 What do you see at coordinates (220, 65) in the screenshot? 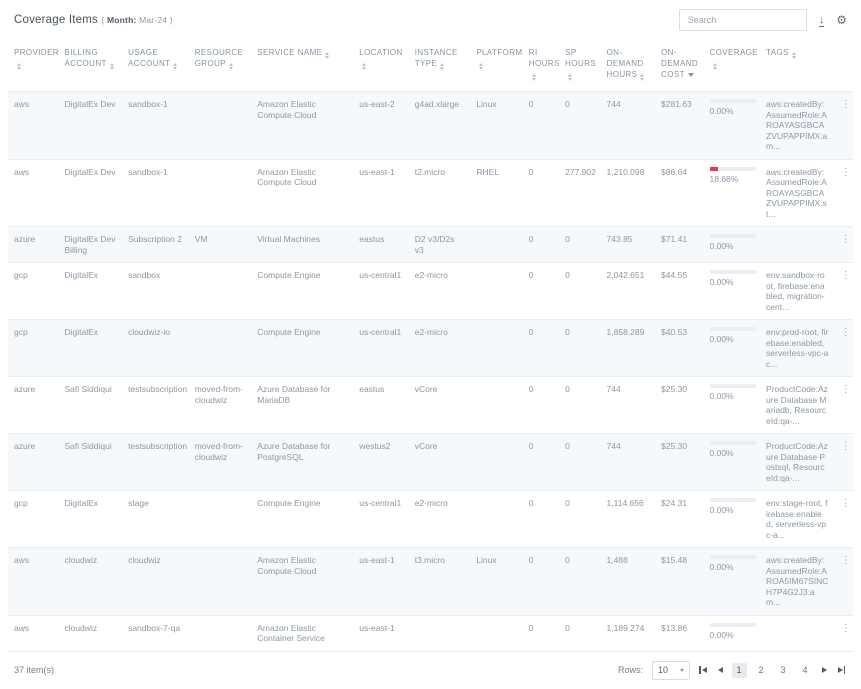
I see `column-header-resource_group: RESOURCE GROUP` at bounding box center [220, 65].